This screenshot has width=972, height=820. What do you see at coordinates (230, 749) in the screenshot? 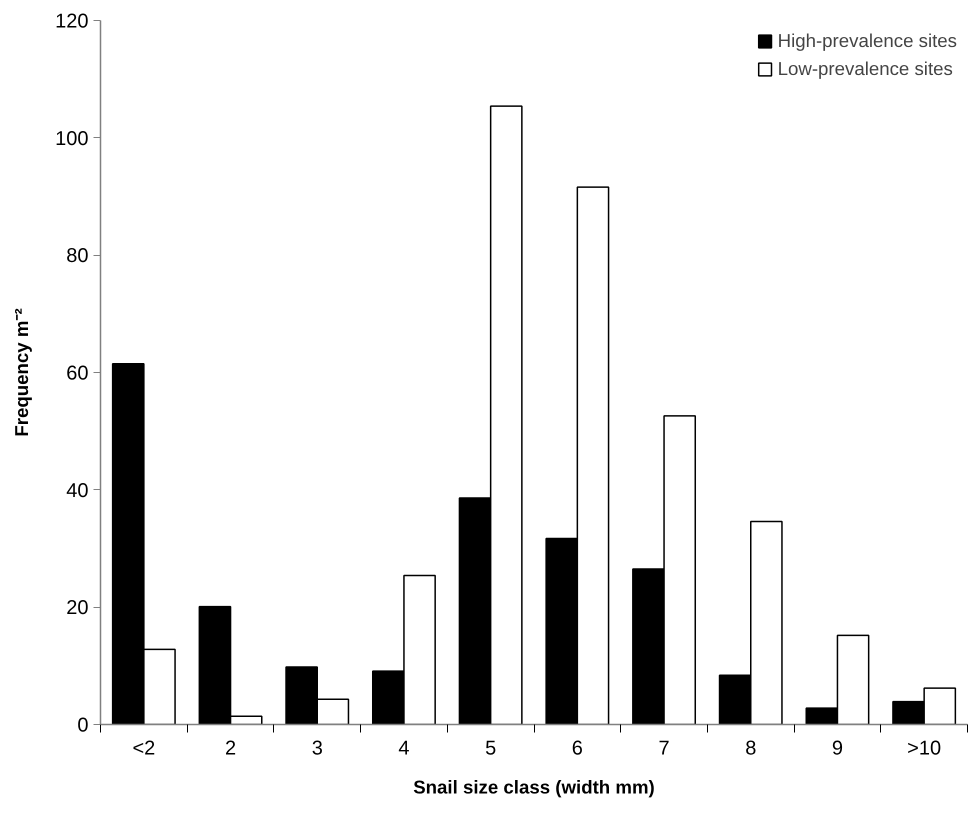
I see `x-tick-label: 2` at bounding box center [230, 749].